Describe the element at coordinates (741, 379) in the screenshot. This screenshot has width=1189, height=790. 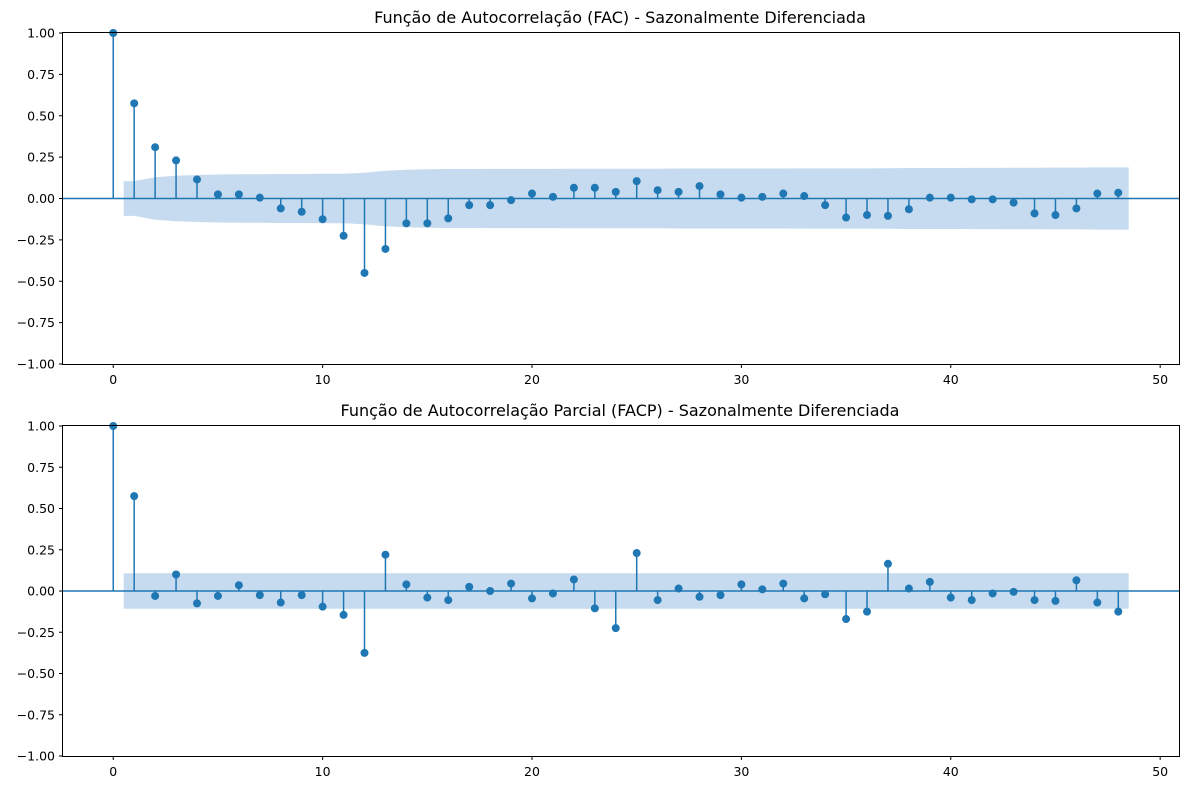
I see `acf-xtick-label: 30` at that location.